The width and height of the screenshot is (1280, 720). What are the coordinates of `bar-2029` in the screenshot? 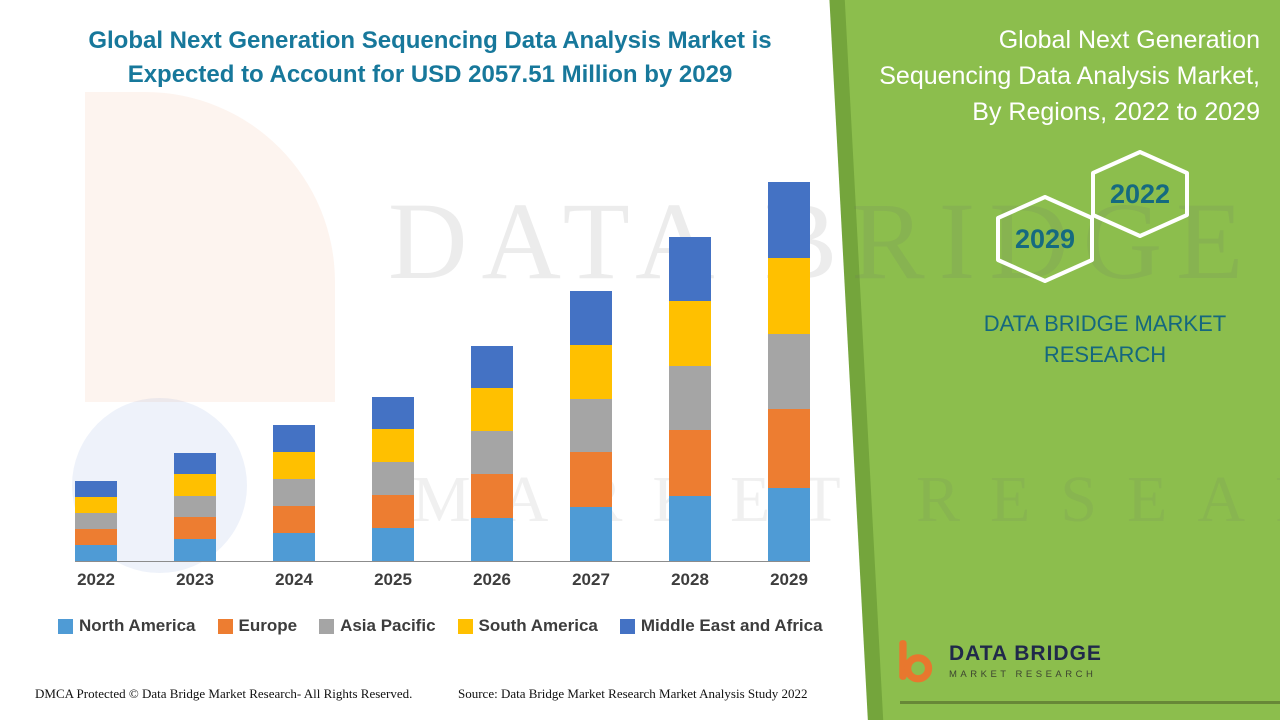 It's located at (789, 371).